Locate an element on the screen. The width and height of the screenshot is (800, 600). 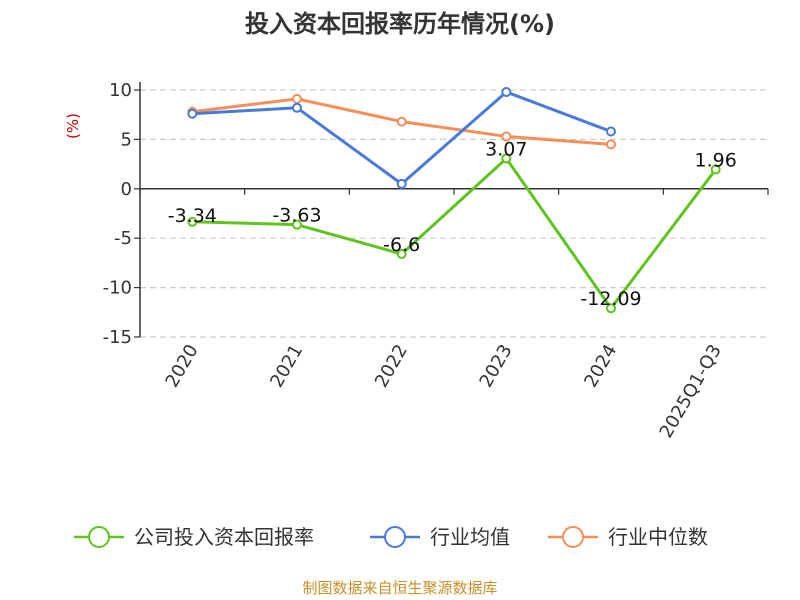
legend: 公司投入资本回报率 行业均值 行业中位数 is located at coordinates (391, 537).